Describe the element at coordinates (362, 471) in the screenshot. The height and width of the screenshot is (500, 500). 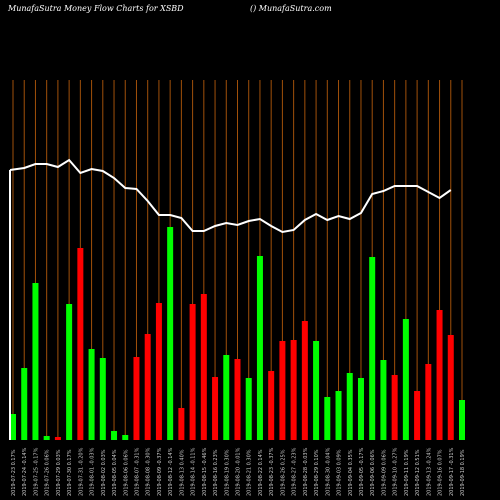
I see `x-tick-label: 2019-09-05 -0.17%` at that location.